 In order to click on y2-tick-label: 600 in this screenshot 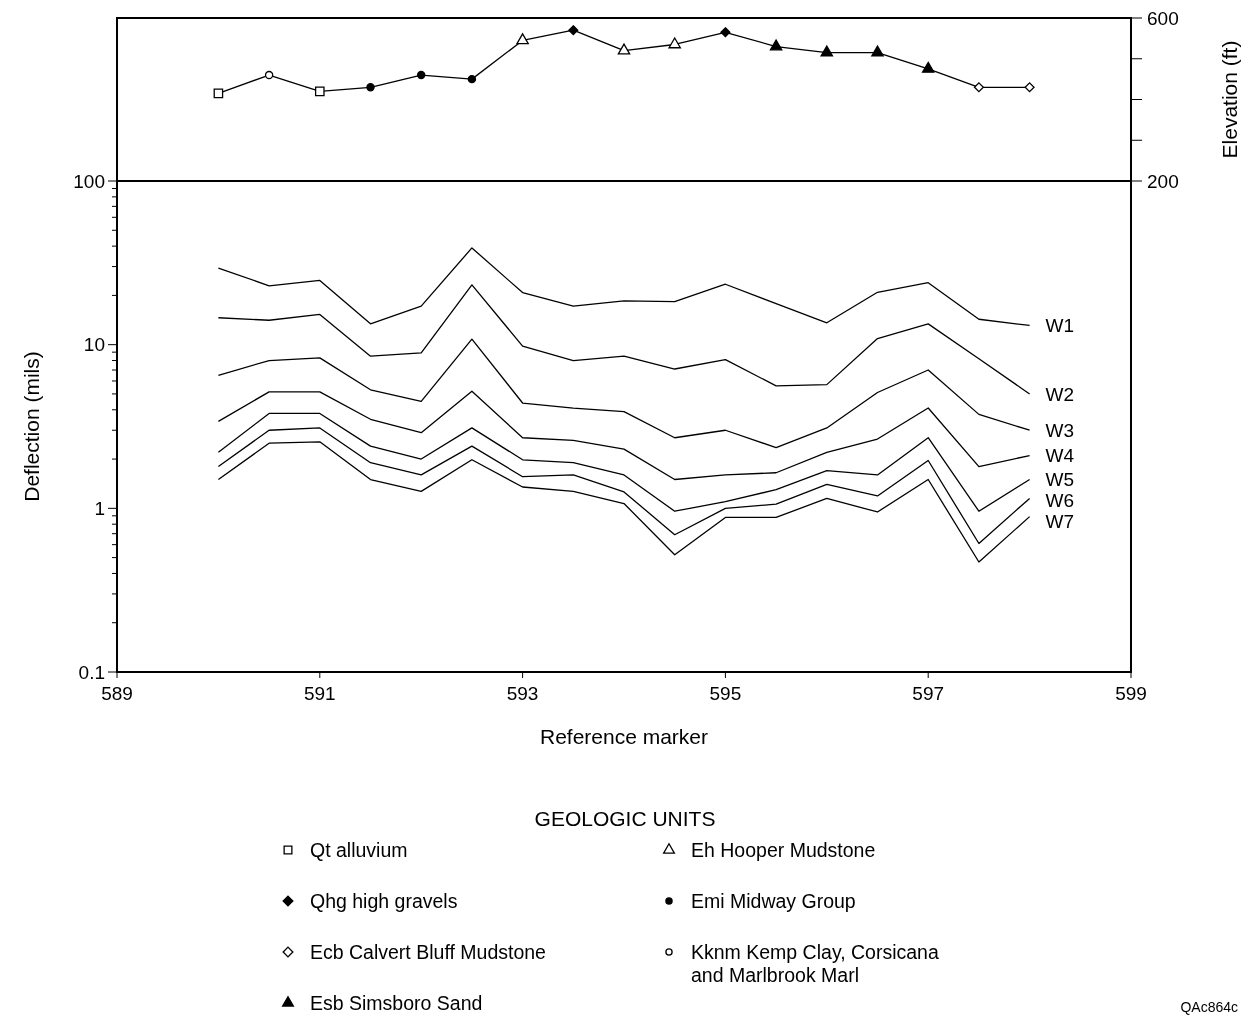, I will do `click(1163, 18)`.